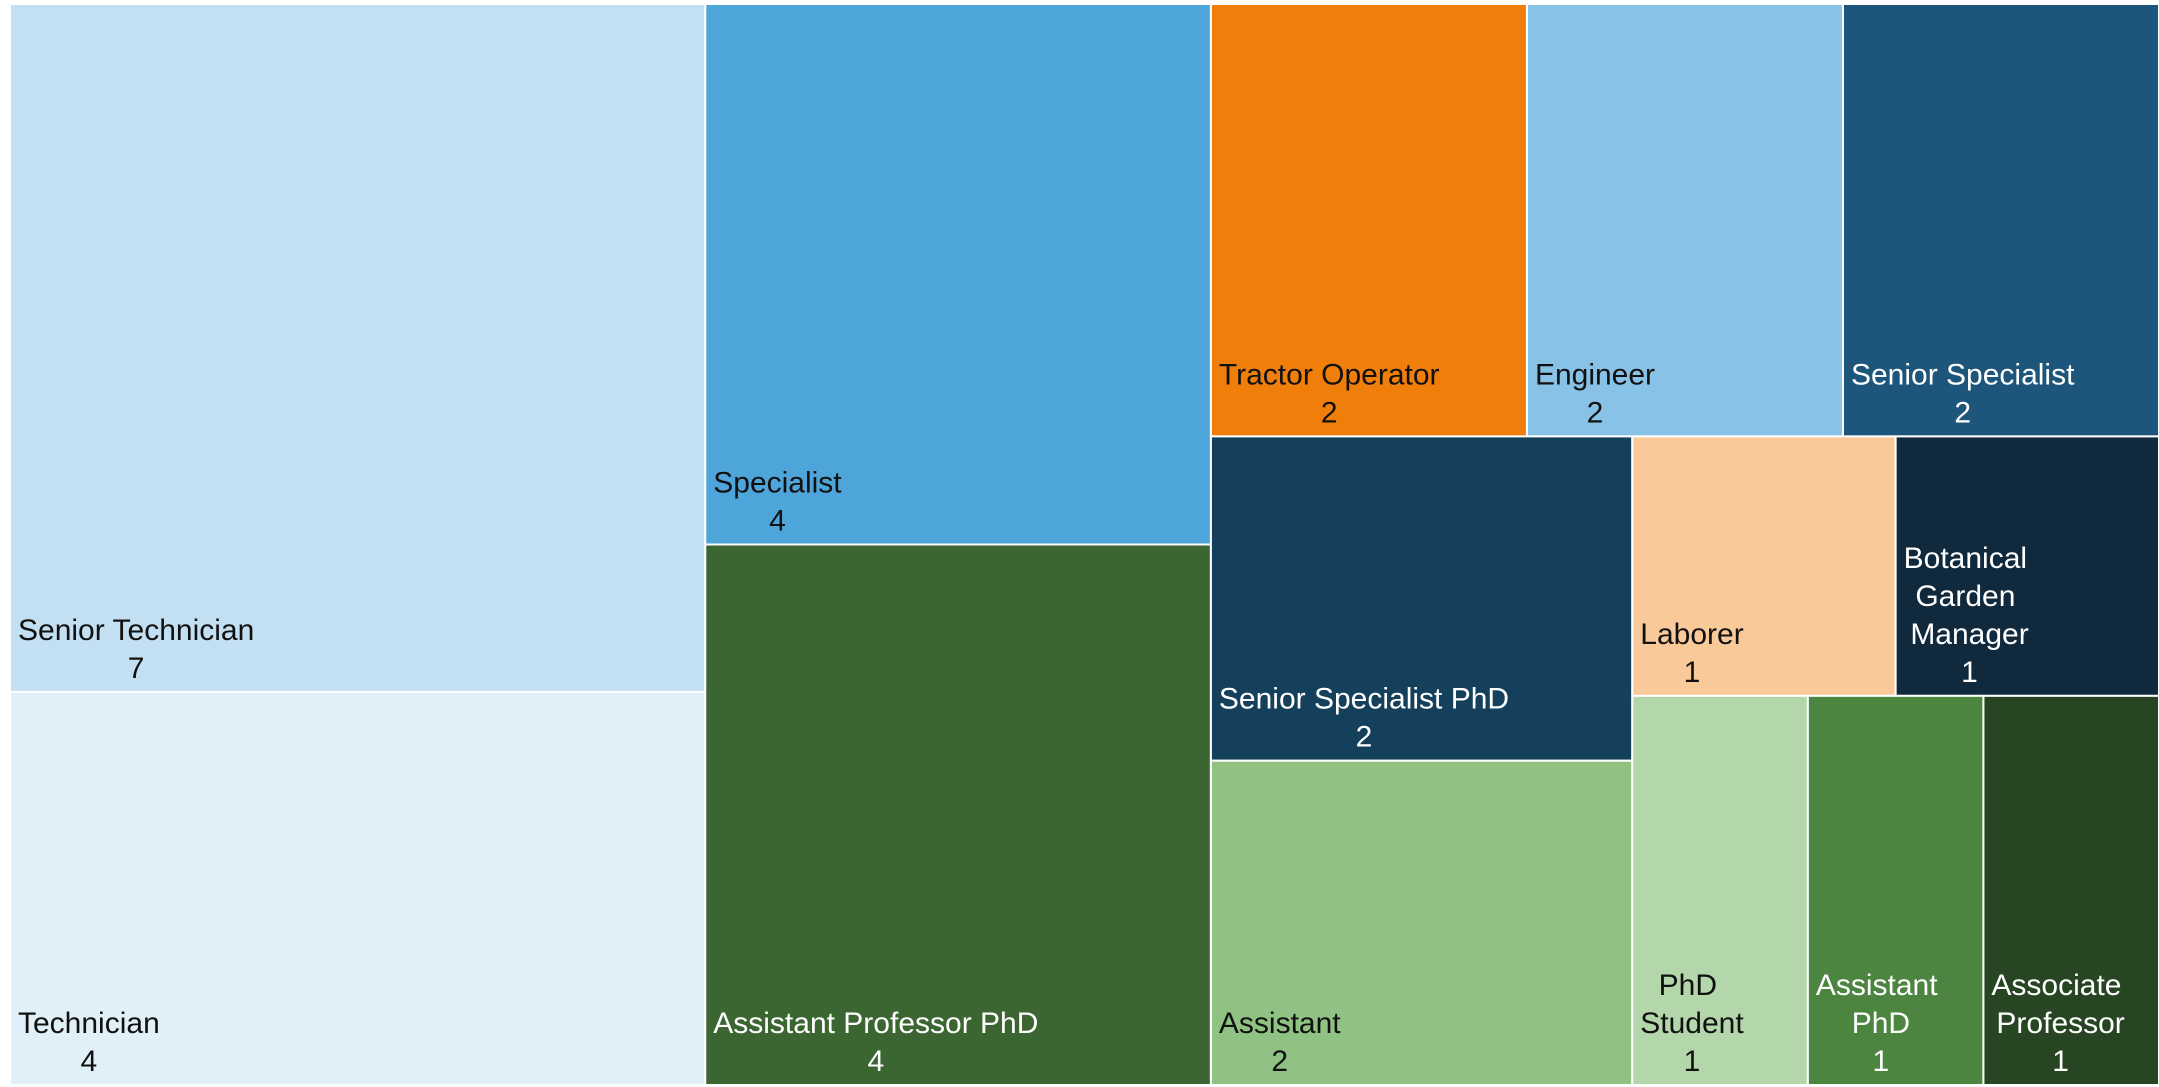 This screenshot has width=2159, height=1087. I want to click on cell-name: Laborer, so click(1691, 634).